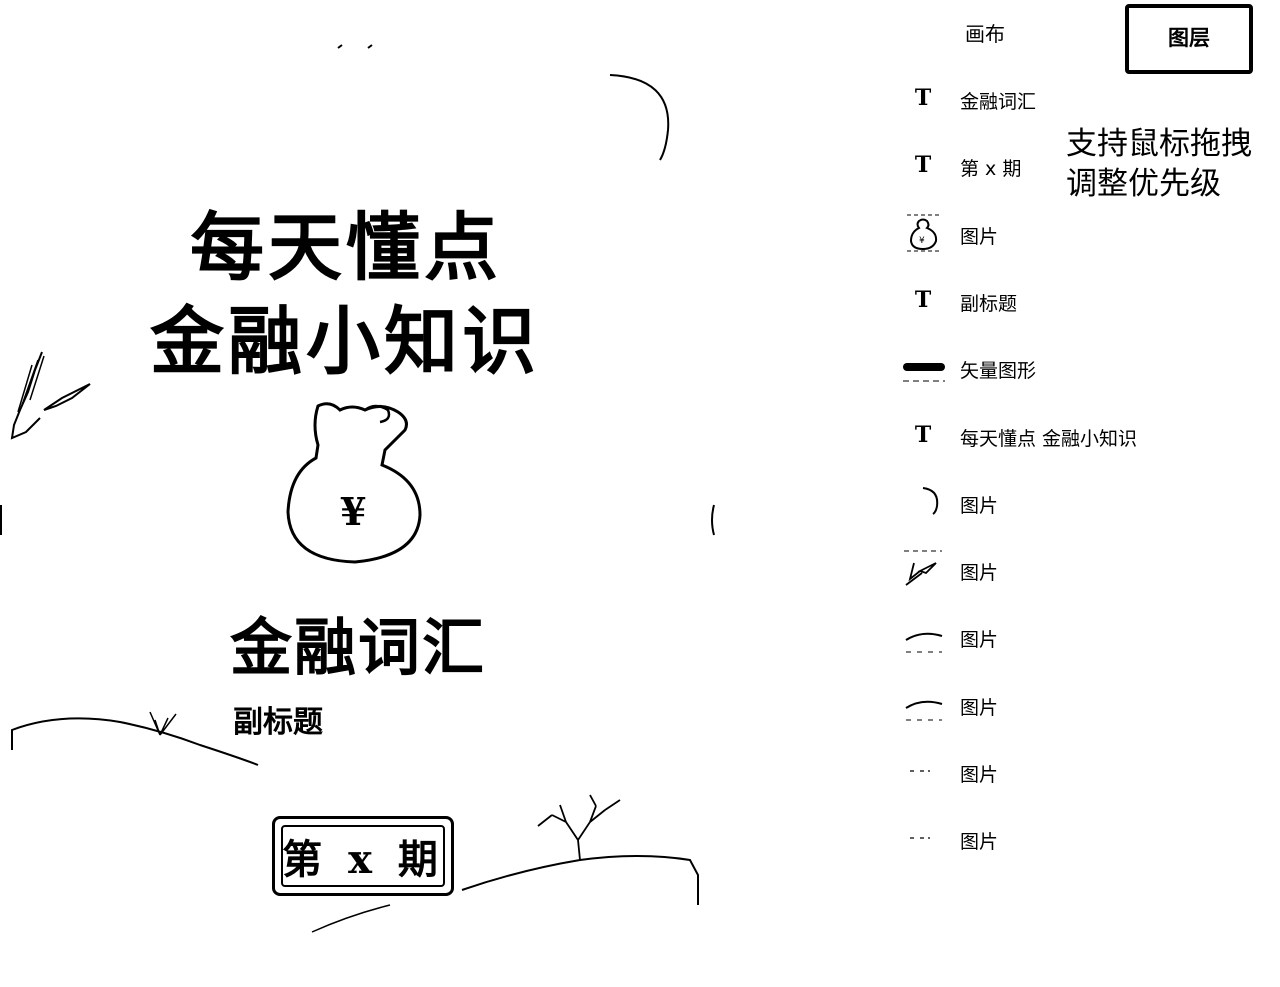  Describe the element at coordinates (923, 233) in the screenshot. I see `money-bag-thumbnail: ¥` at that location.